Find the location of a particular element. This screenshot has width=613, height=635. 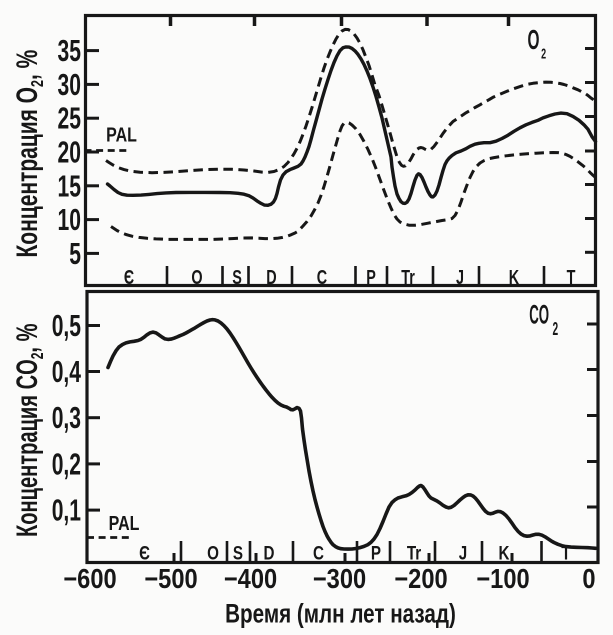

svg-text: −100 is located at coordinates (502, 579).